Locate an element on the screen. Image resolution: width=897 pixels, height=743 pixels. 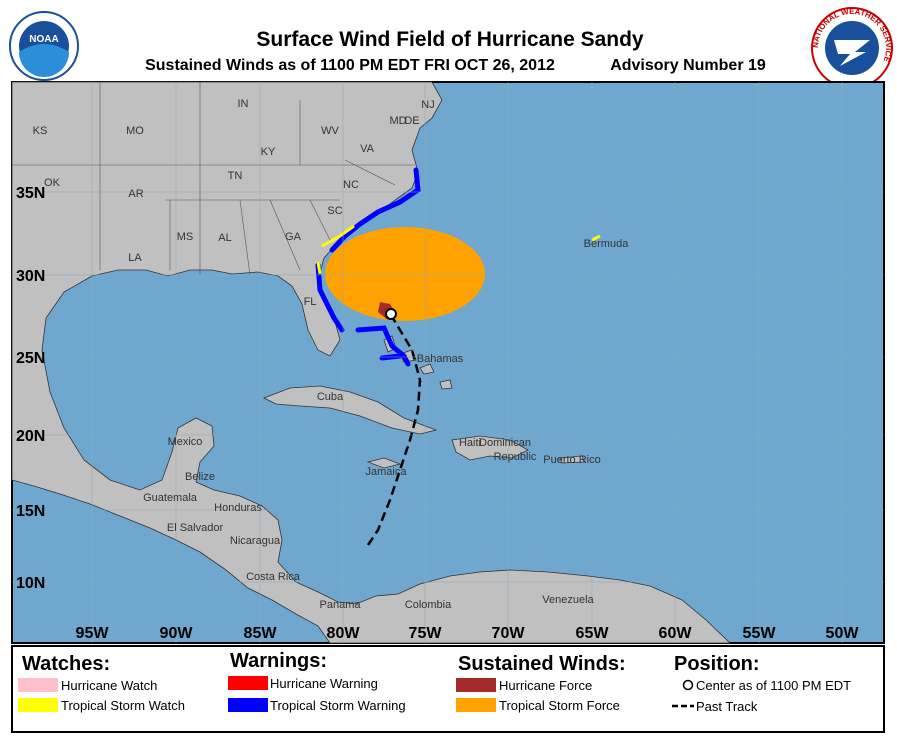
lat-label: 30N is located at coordinates (30, 276).